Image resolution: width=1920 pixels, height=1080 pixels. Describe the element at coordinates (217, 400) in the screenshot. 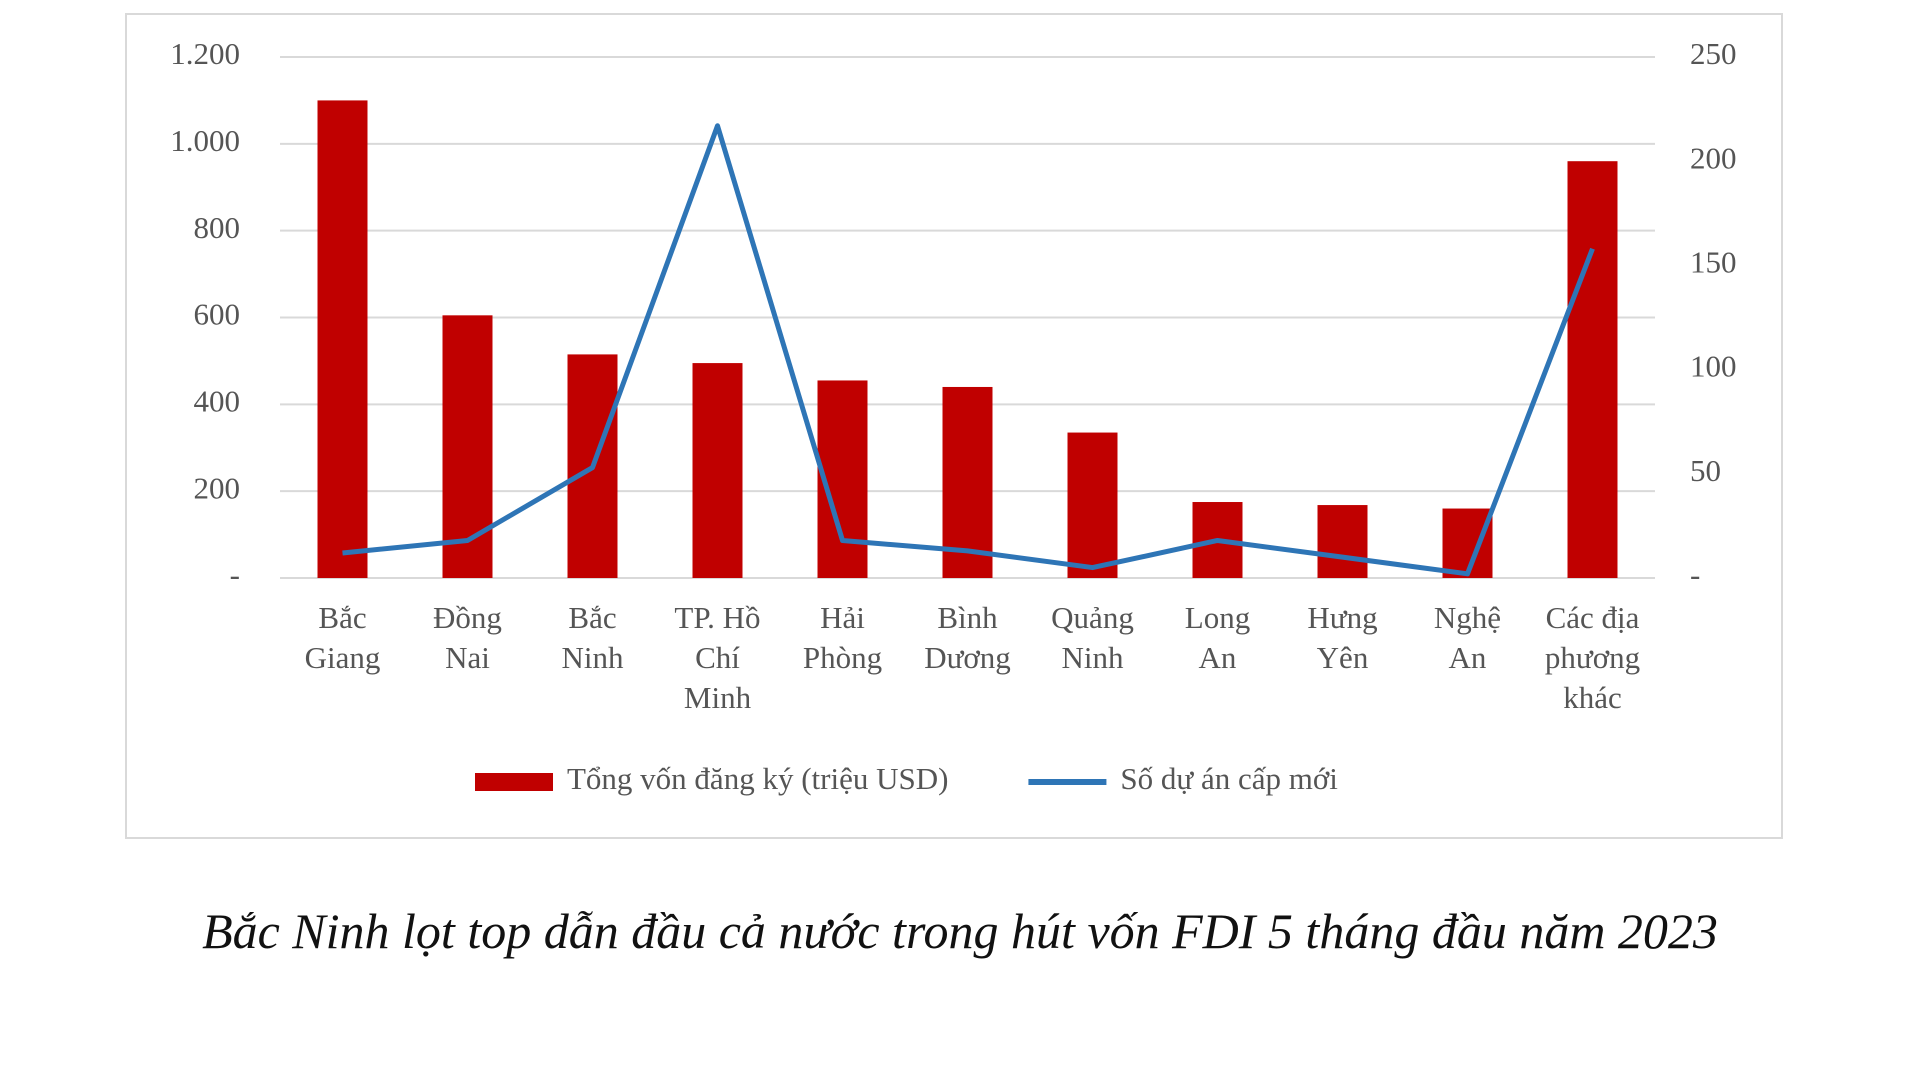

I see `y-tick-label: 400` at that location.